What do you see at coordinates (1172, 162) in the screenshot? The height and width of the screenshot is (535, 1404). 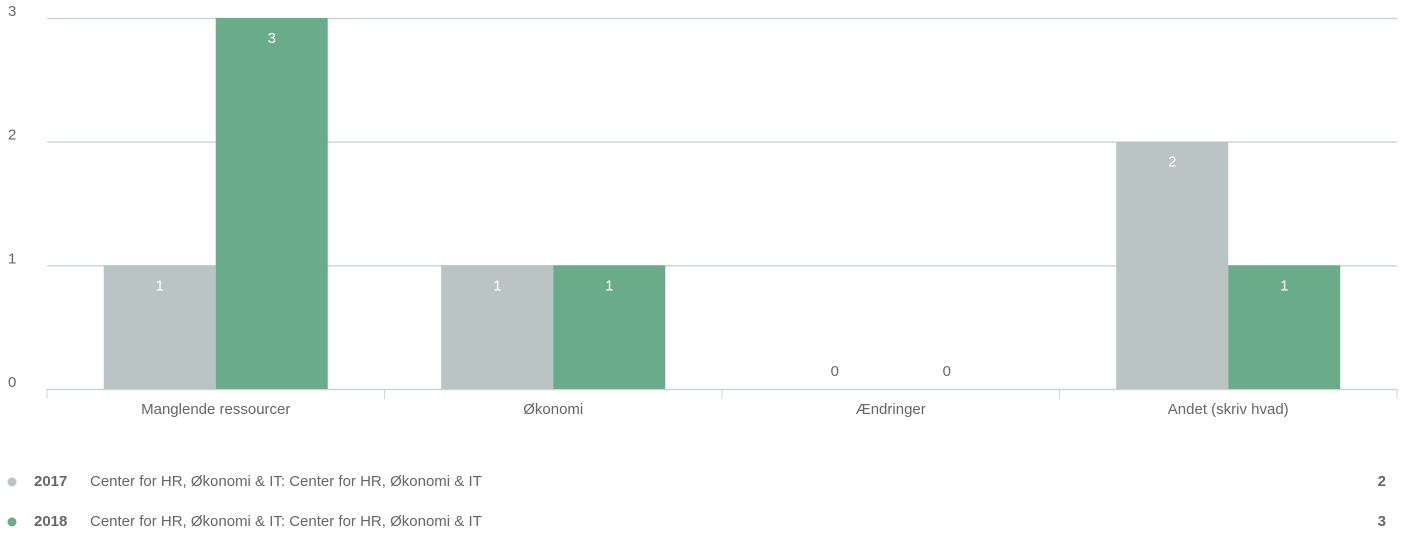 I see `value-label: 2` at bounding box center [1172, 162].